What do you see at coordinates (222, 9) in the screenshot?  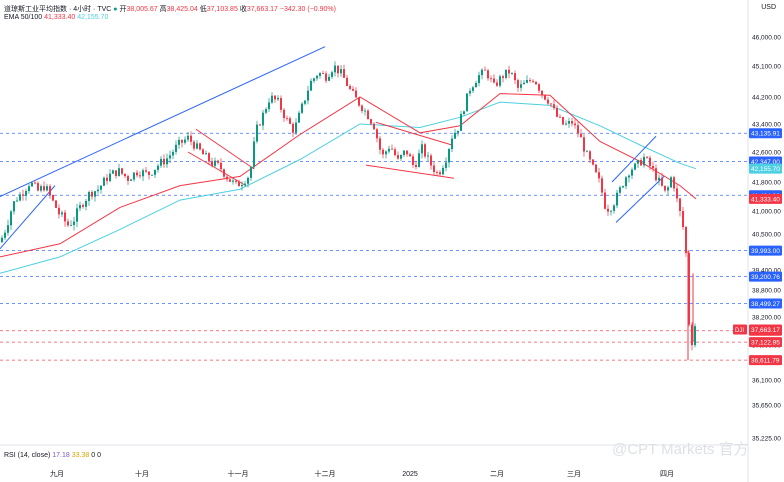 I see `low-value: 37,103.85` at bounding box center [222, 9].